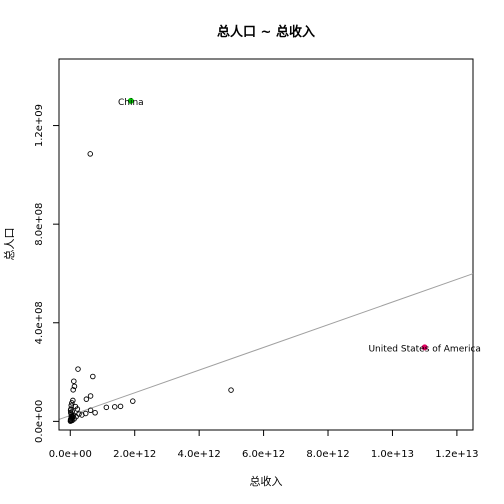 This screenshot has width=504, height=504. Describe the element at coordinates (70, 454) in the screenshot. I see `x-tick-label: 0.0e+00` at that location.